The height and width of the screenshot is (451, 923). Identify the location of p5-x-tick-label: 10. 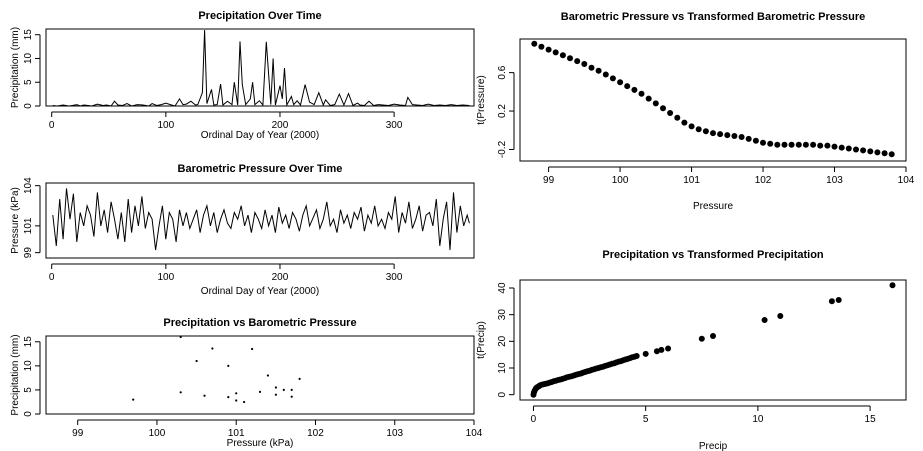
(758, 419).